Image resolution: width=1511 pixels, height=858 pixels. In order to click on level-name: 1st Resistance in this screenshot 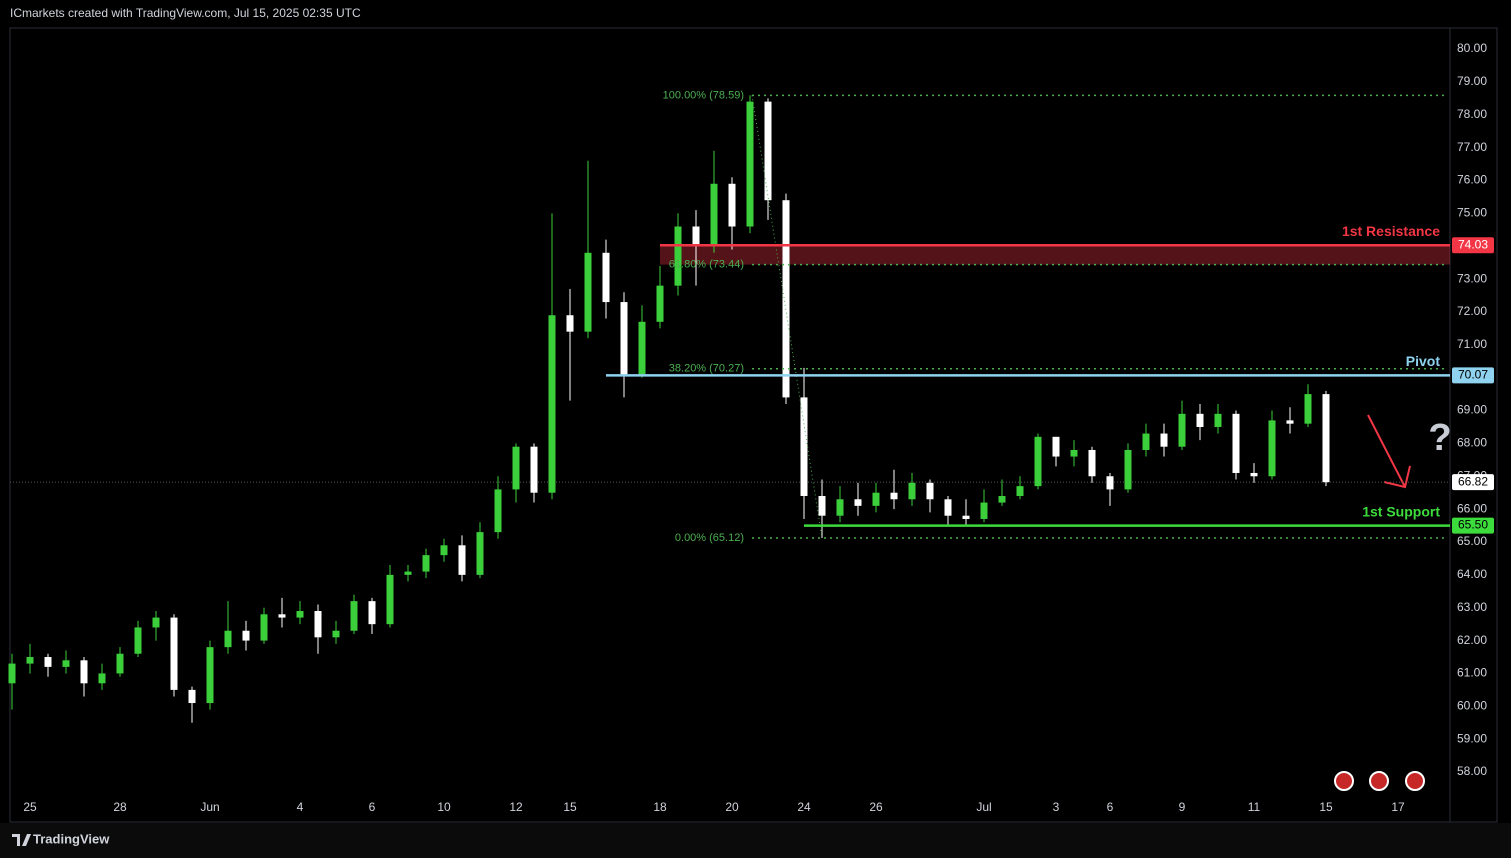, I will do `click(1391, 231)`.